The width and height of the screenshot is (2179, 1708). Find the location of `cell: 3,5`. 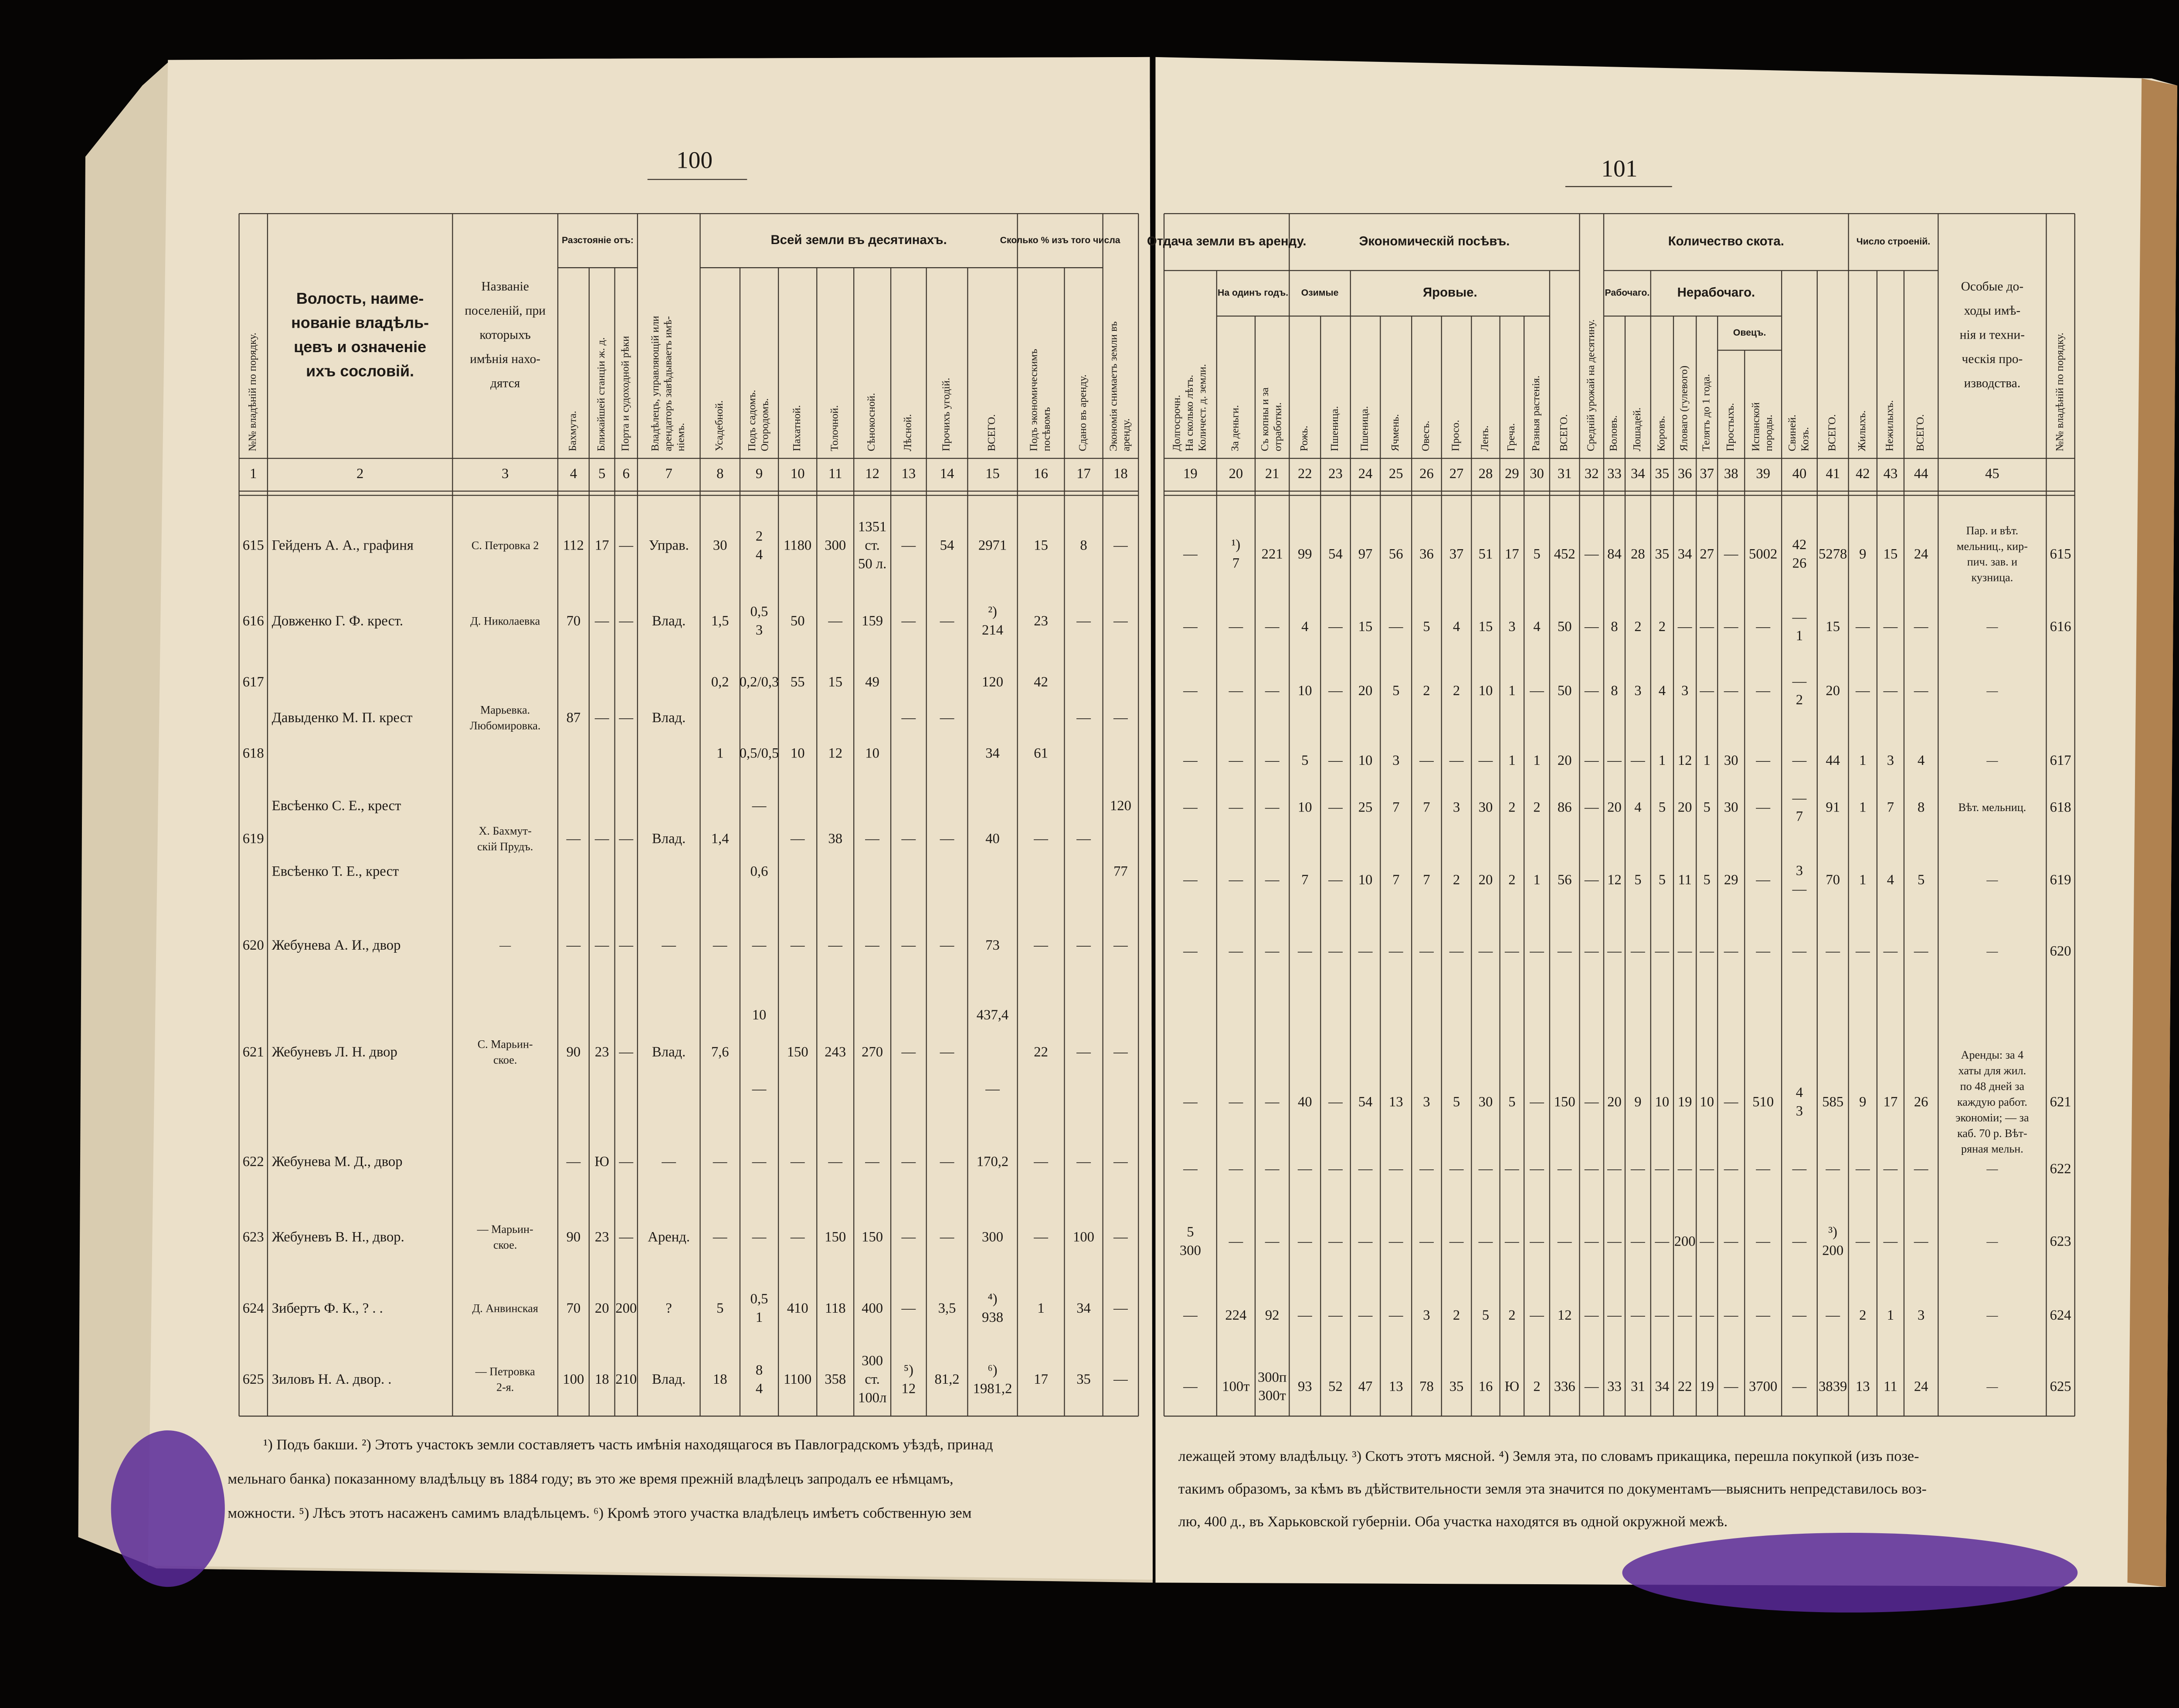

cell: 3,5 is located at coordinates (947, 1308).